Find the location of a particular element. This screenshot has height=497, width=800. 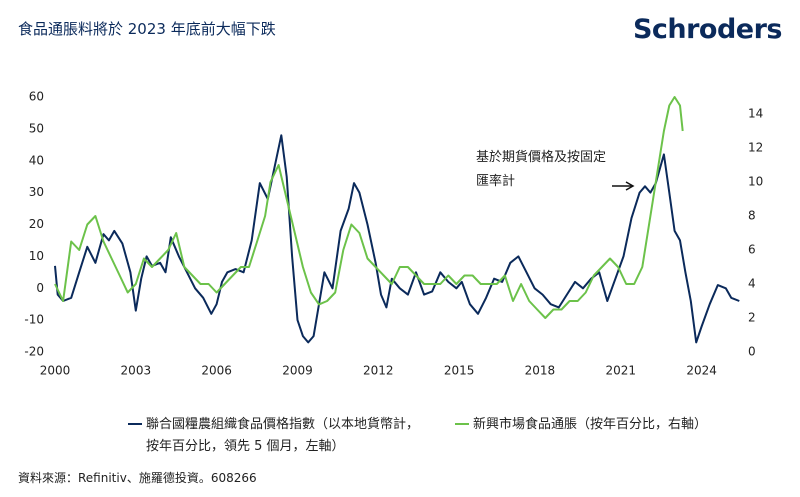

y2-tick-label: 10 is located at coordinates (755, 182).